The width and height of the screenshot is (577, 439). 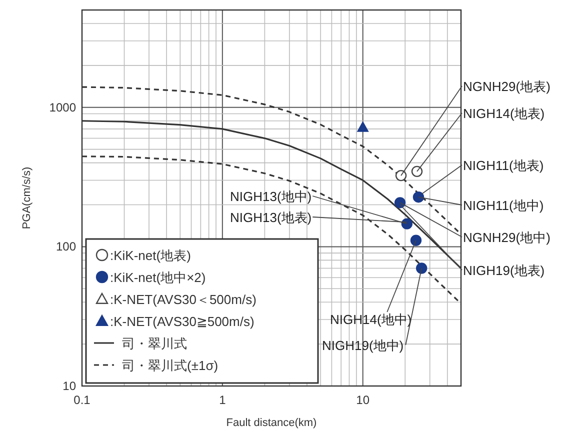 I want to click on y-tick-label: 1000, so click(x=62, y=107).